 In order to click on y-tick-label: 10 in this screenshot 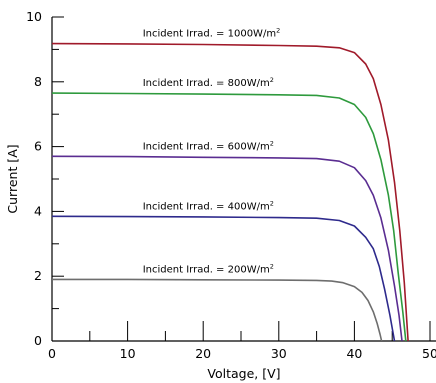, I will do `click(34, 16)`.